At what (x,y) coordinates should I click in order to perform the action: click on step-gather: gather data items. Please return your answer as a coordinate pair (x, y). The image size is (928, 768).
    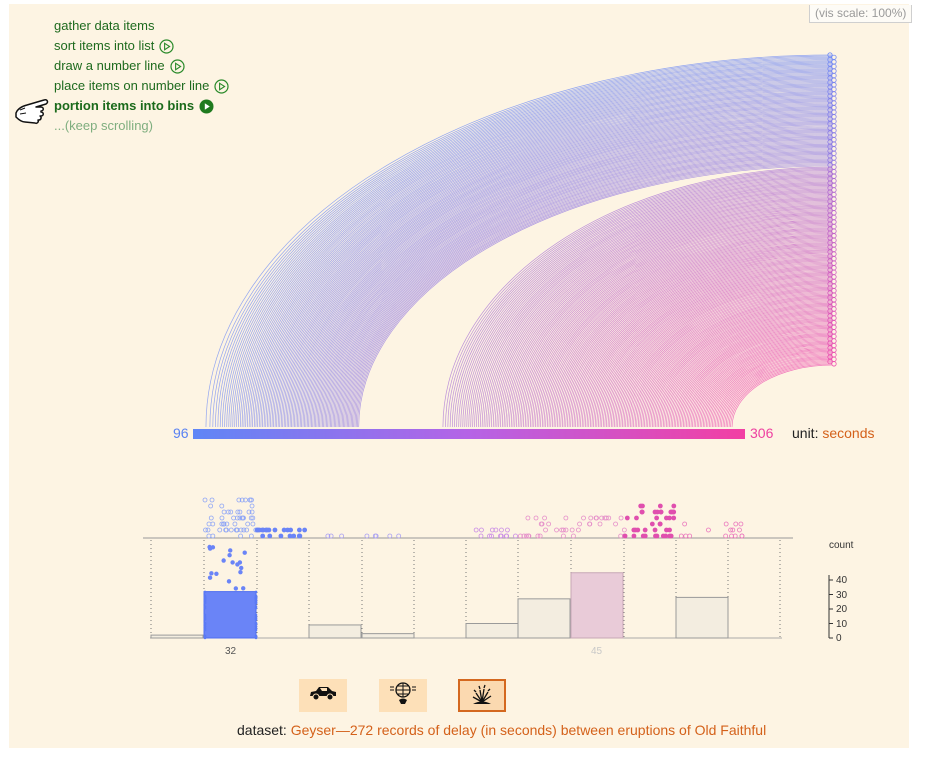
    Looking at the image, I should click on (141, 26).